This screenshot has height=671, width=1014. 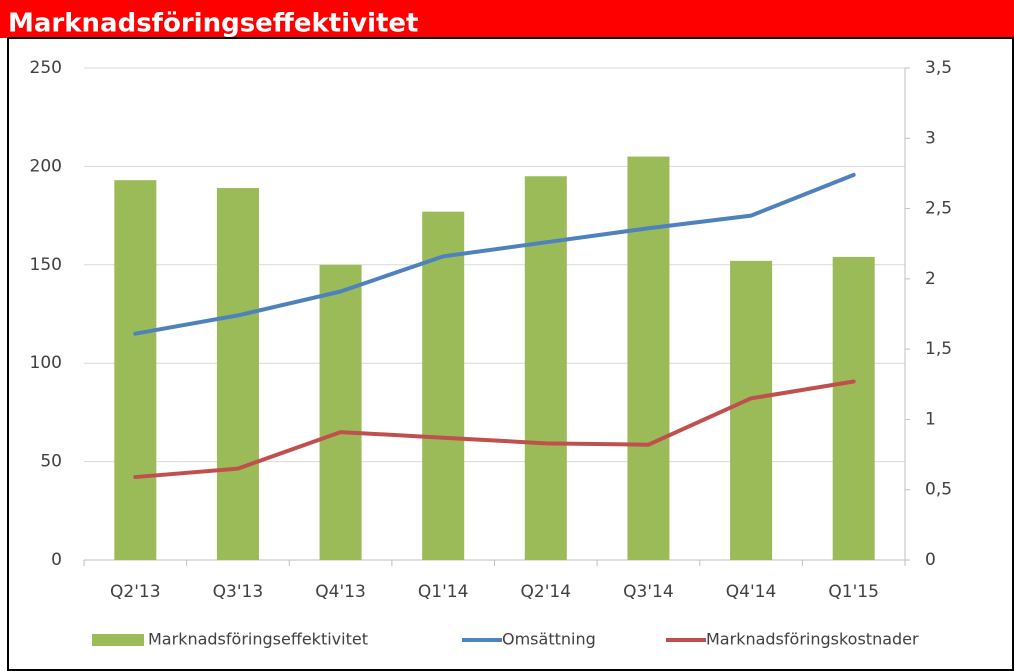 What do you see at coordinates (507, 19) in the screenshot?
I see `title-banner` at bounding box center [507, 19].